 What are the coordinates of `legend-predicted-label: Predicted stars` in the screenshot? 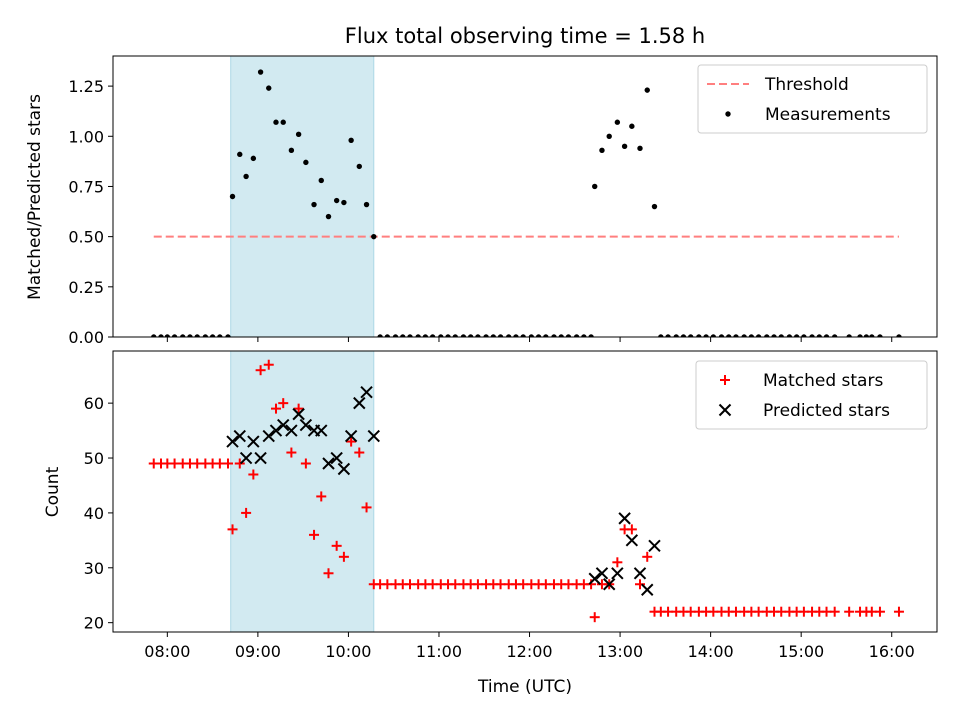 It's located at (826, 411).